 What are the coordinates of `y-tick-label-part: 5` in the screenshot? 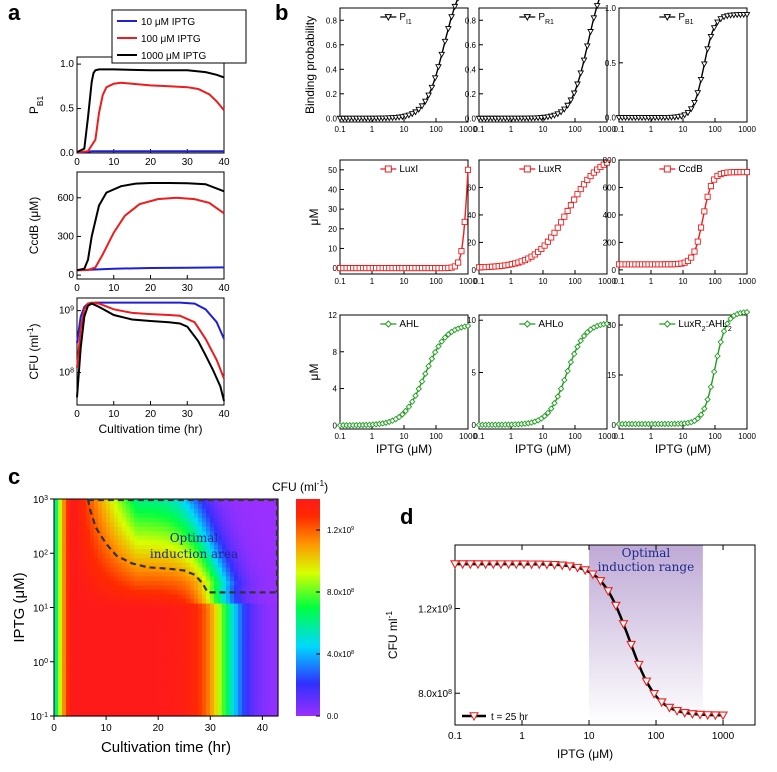 It's located at (474, 373).